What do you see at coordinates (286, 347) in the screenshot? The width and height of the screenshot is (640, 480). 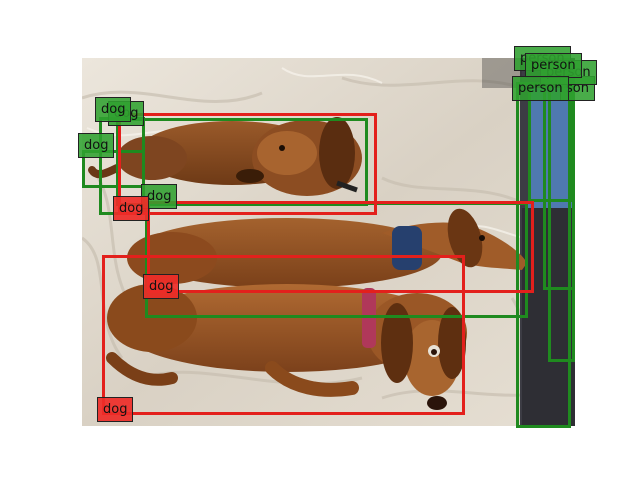 I see `bottom-dog` at bounding box center [286, 347].